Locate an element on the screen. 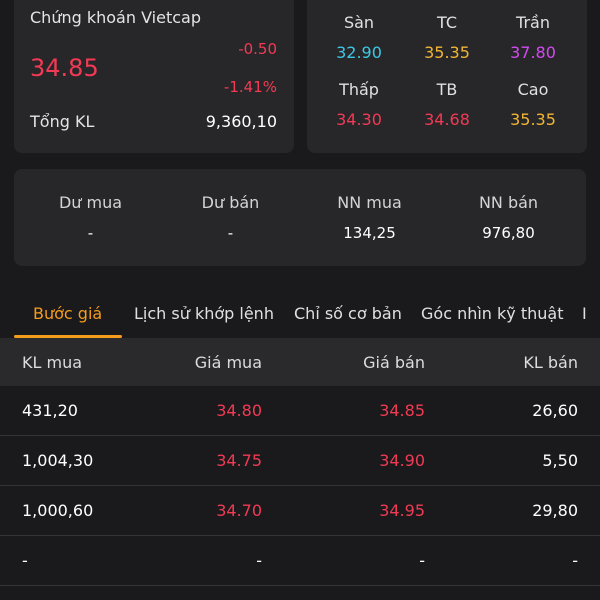  total-volume-label: Tổng KL is located at coordinates (62, 121).